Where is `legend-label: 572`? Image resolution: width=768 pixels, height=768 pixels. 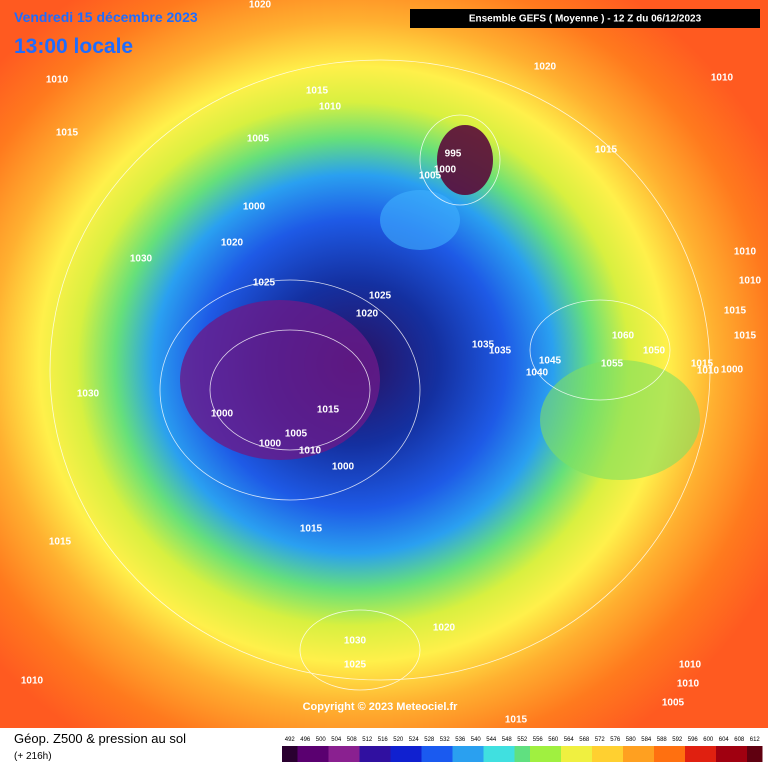 legend-label: 572 is located at coordinates (600, 740).